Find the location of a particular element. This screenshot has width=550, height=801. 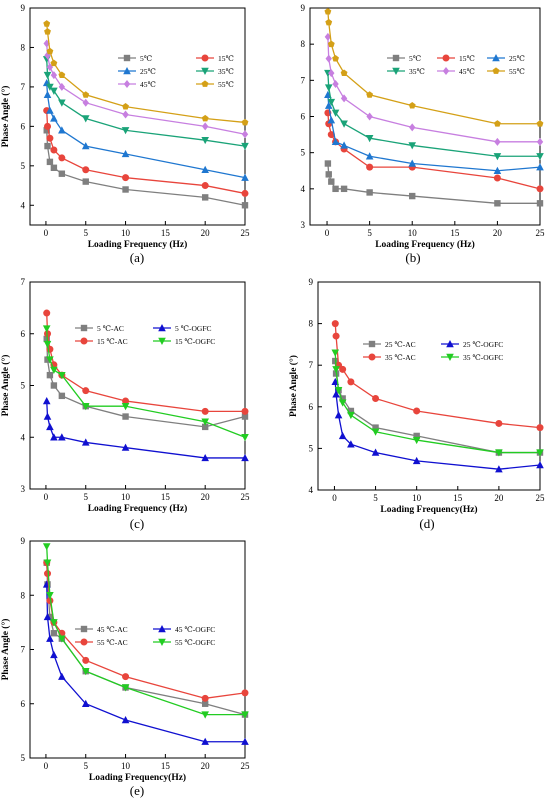

x-axis-title: Loading Frequency(Hz) is located at coordinates (137, 777).